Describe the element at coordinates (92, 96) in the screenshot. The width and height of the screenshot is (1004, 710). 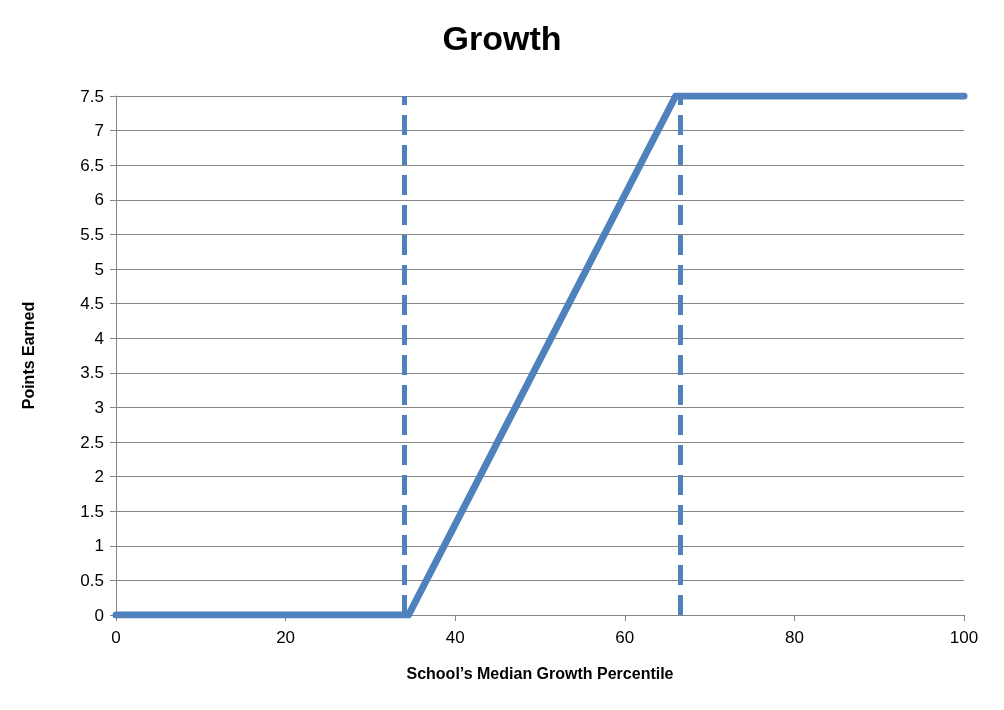
I see `y-tick-label: 7.5` at that location.